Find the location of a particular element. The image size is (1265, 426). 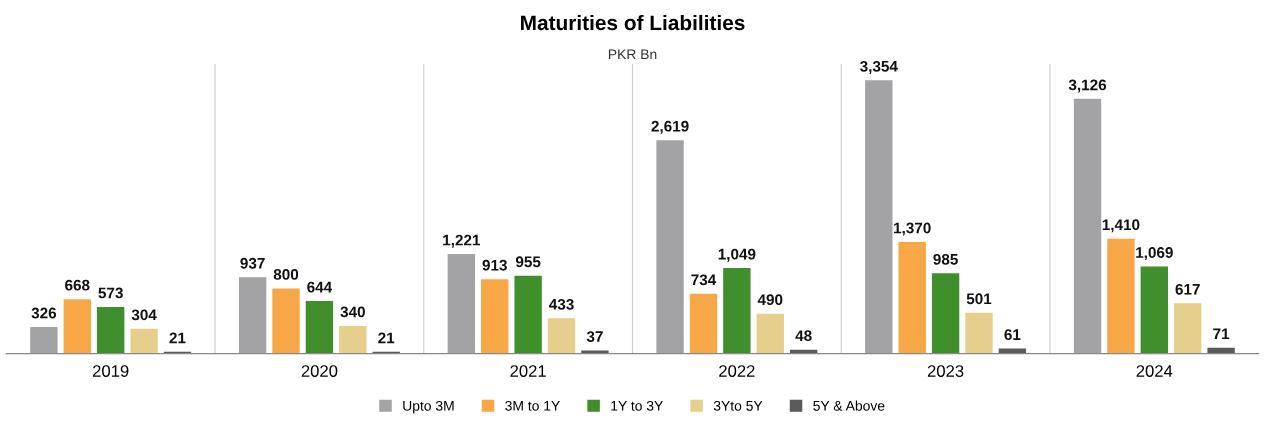

data-label: 37 is located at coordinates (594, 337).